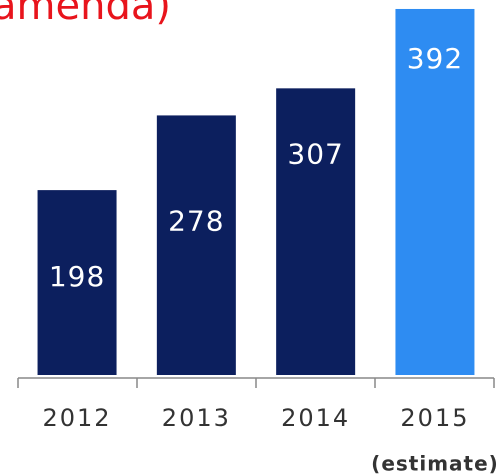 The width and height of the screenshot is (501, 476). I want to click on value-label: 307, so click(315, 153).